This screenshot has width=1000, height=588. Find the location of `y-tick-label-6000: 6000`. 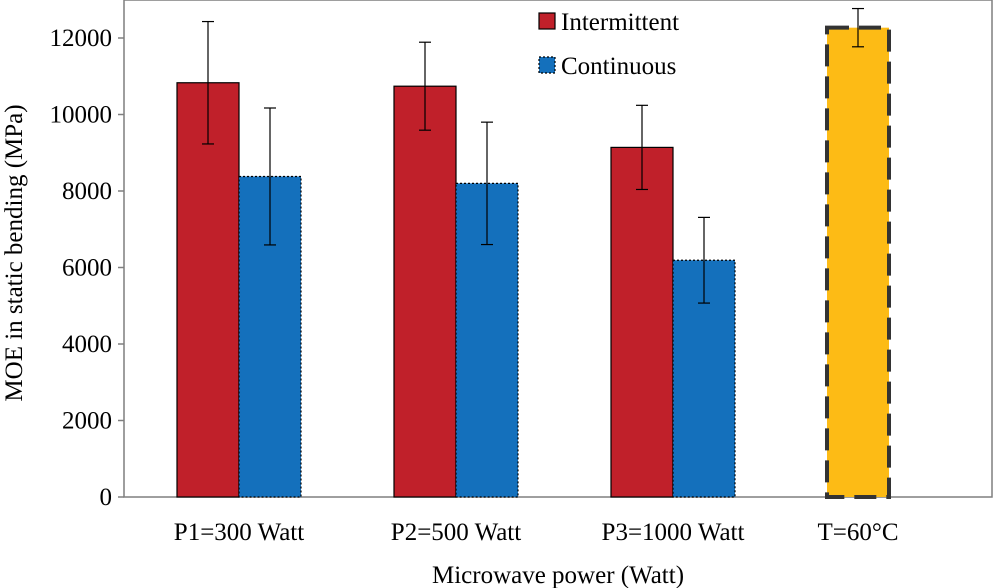

y-tick-label-6000: 6000 is located at coordinates (87, 268).